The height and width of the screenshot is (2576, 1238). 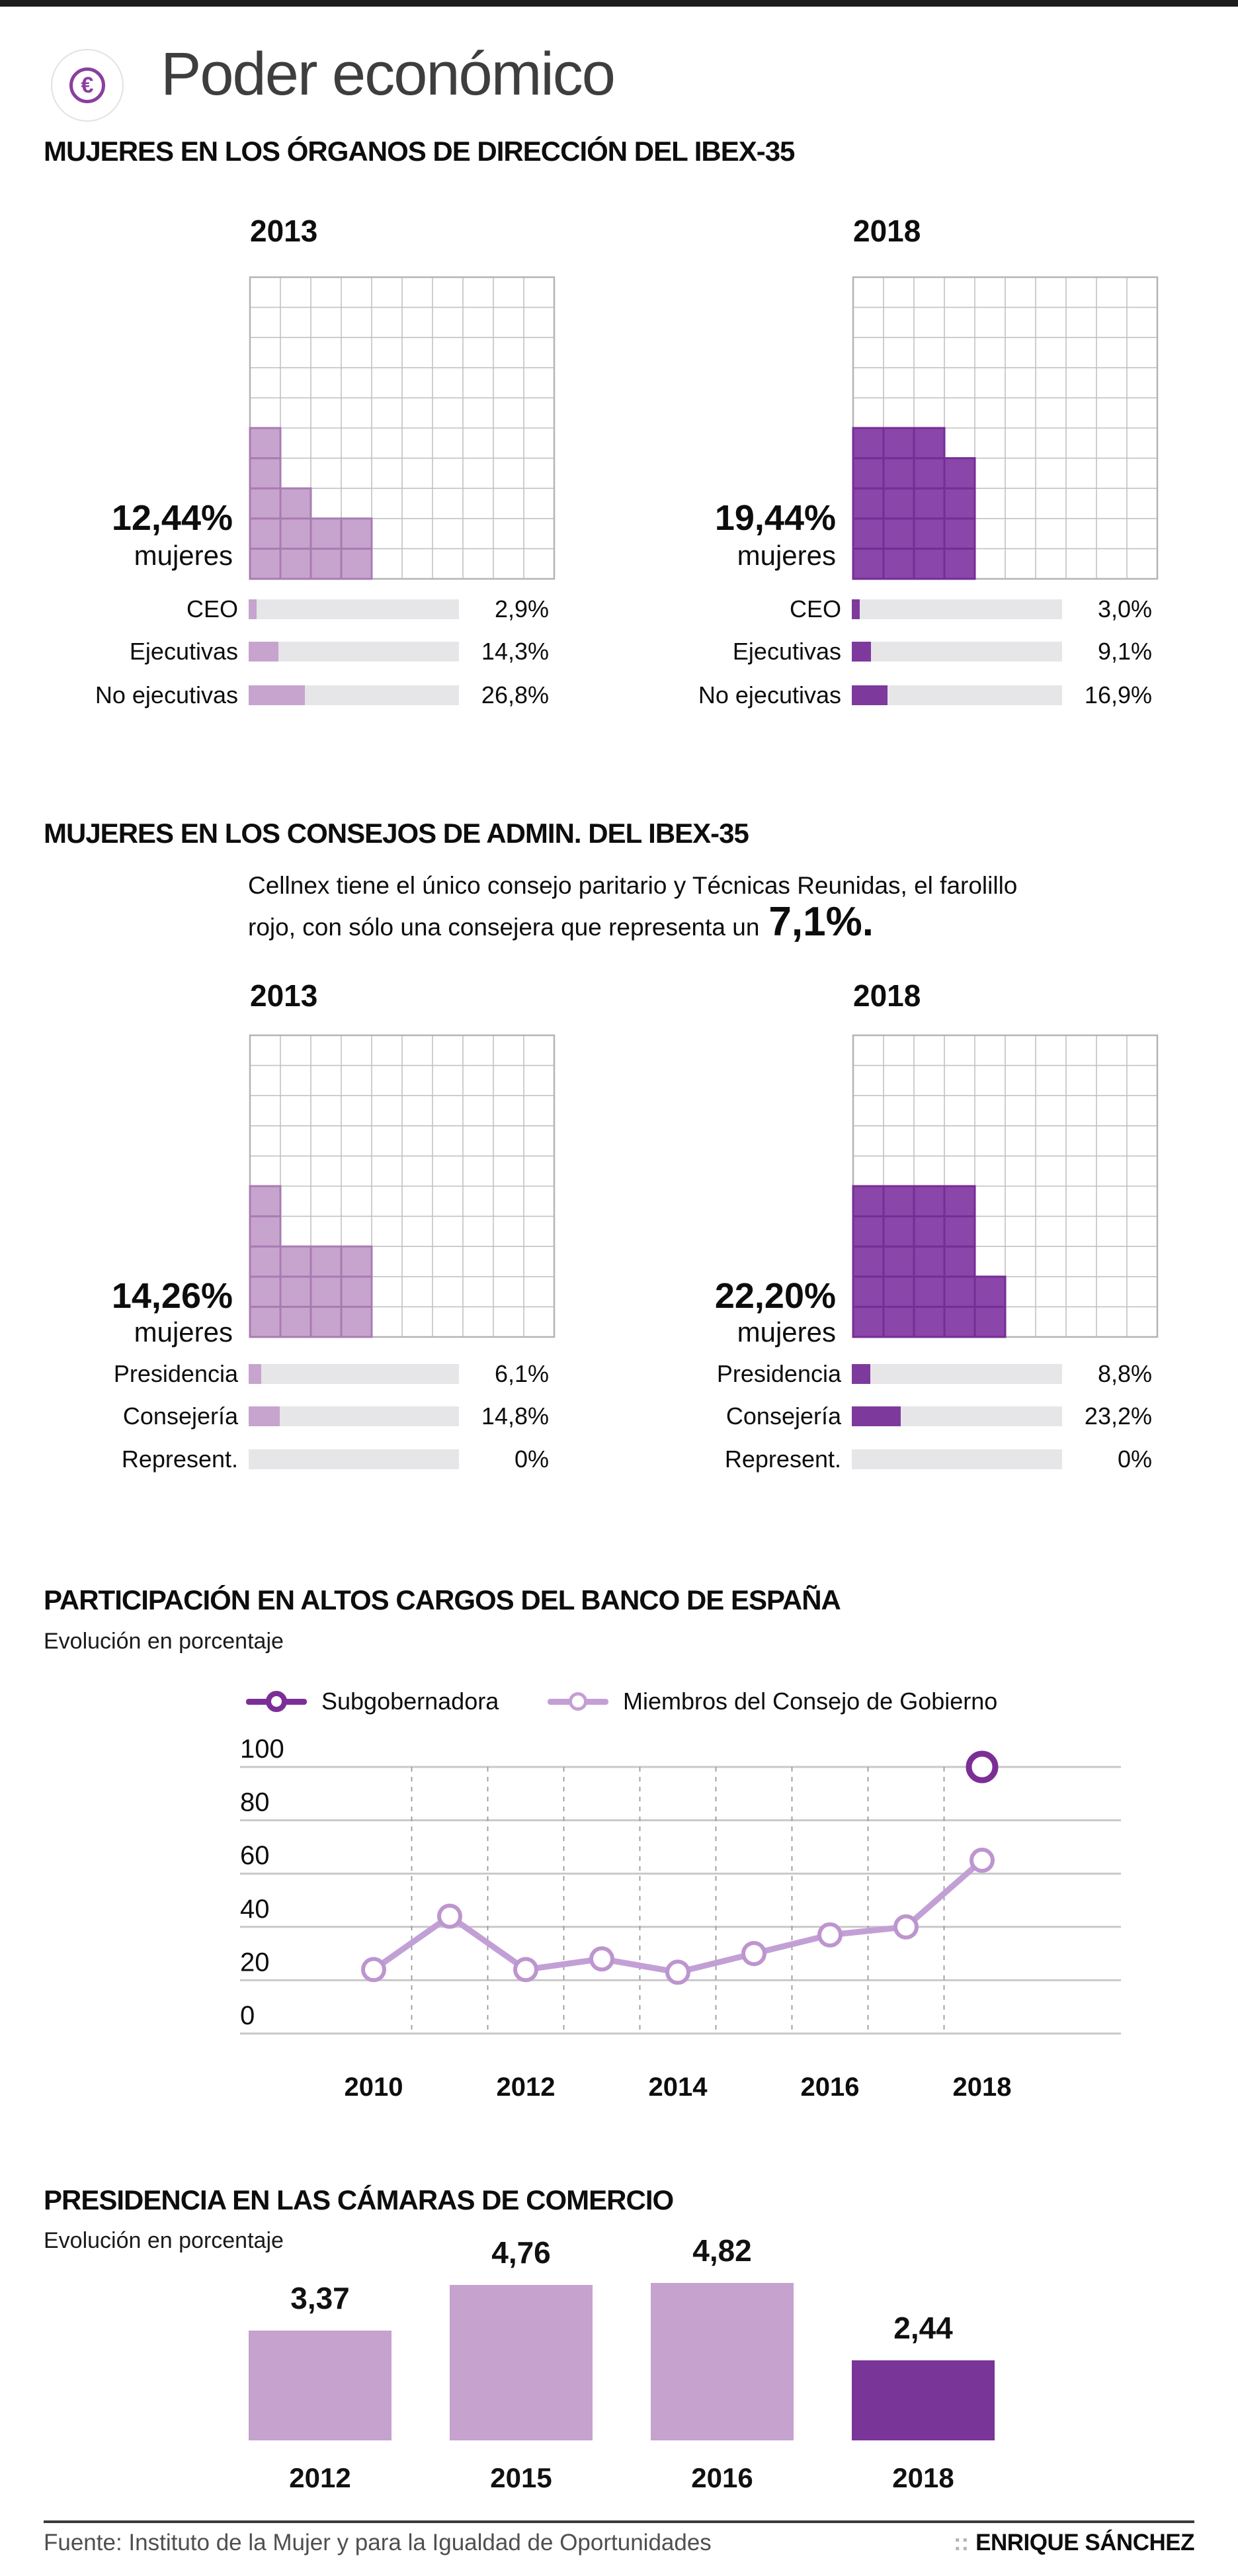 What do you see at coordinates (821, 922) in the screenshot?
I see `consejos-note-highlight: 7,1%.` at bounding box center [821, 922].